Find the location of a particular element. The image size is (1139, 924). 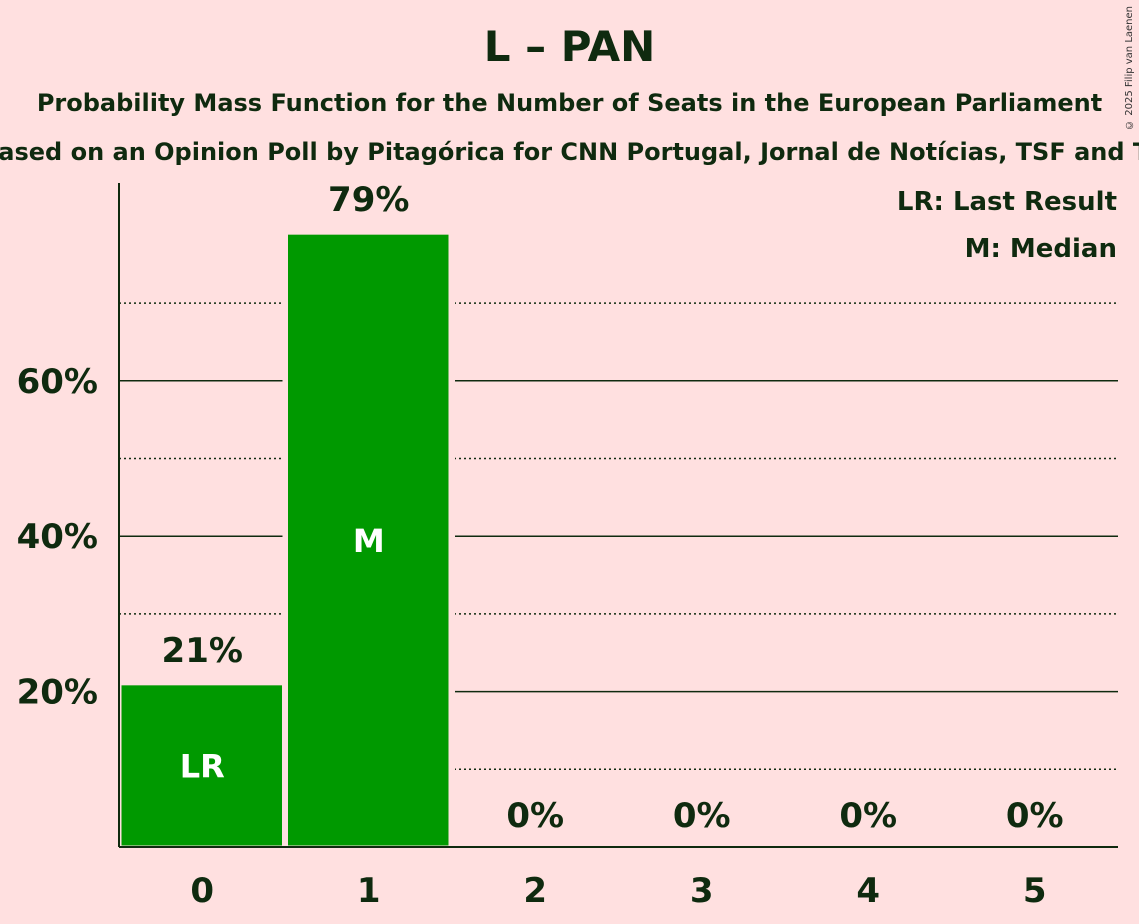

bar-separator is located at coordinates (452, 515).